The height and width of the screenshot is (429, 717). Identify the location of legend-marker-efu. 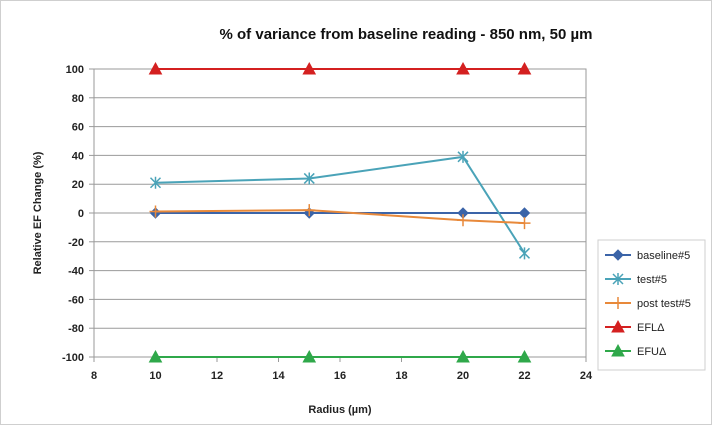
(618, 350).